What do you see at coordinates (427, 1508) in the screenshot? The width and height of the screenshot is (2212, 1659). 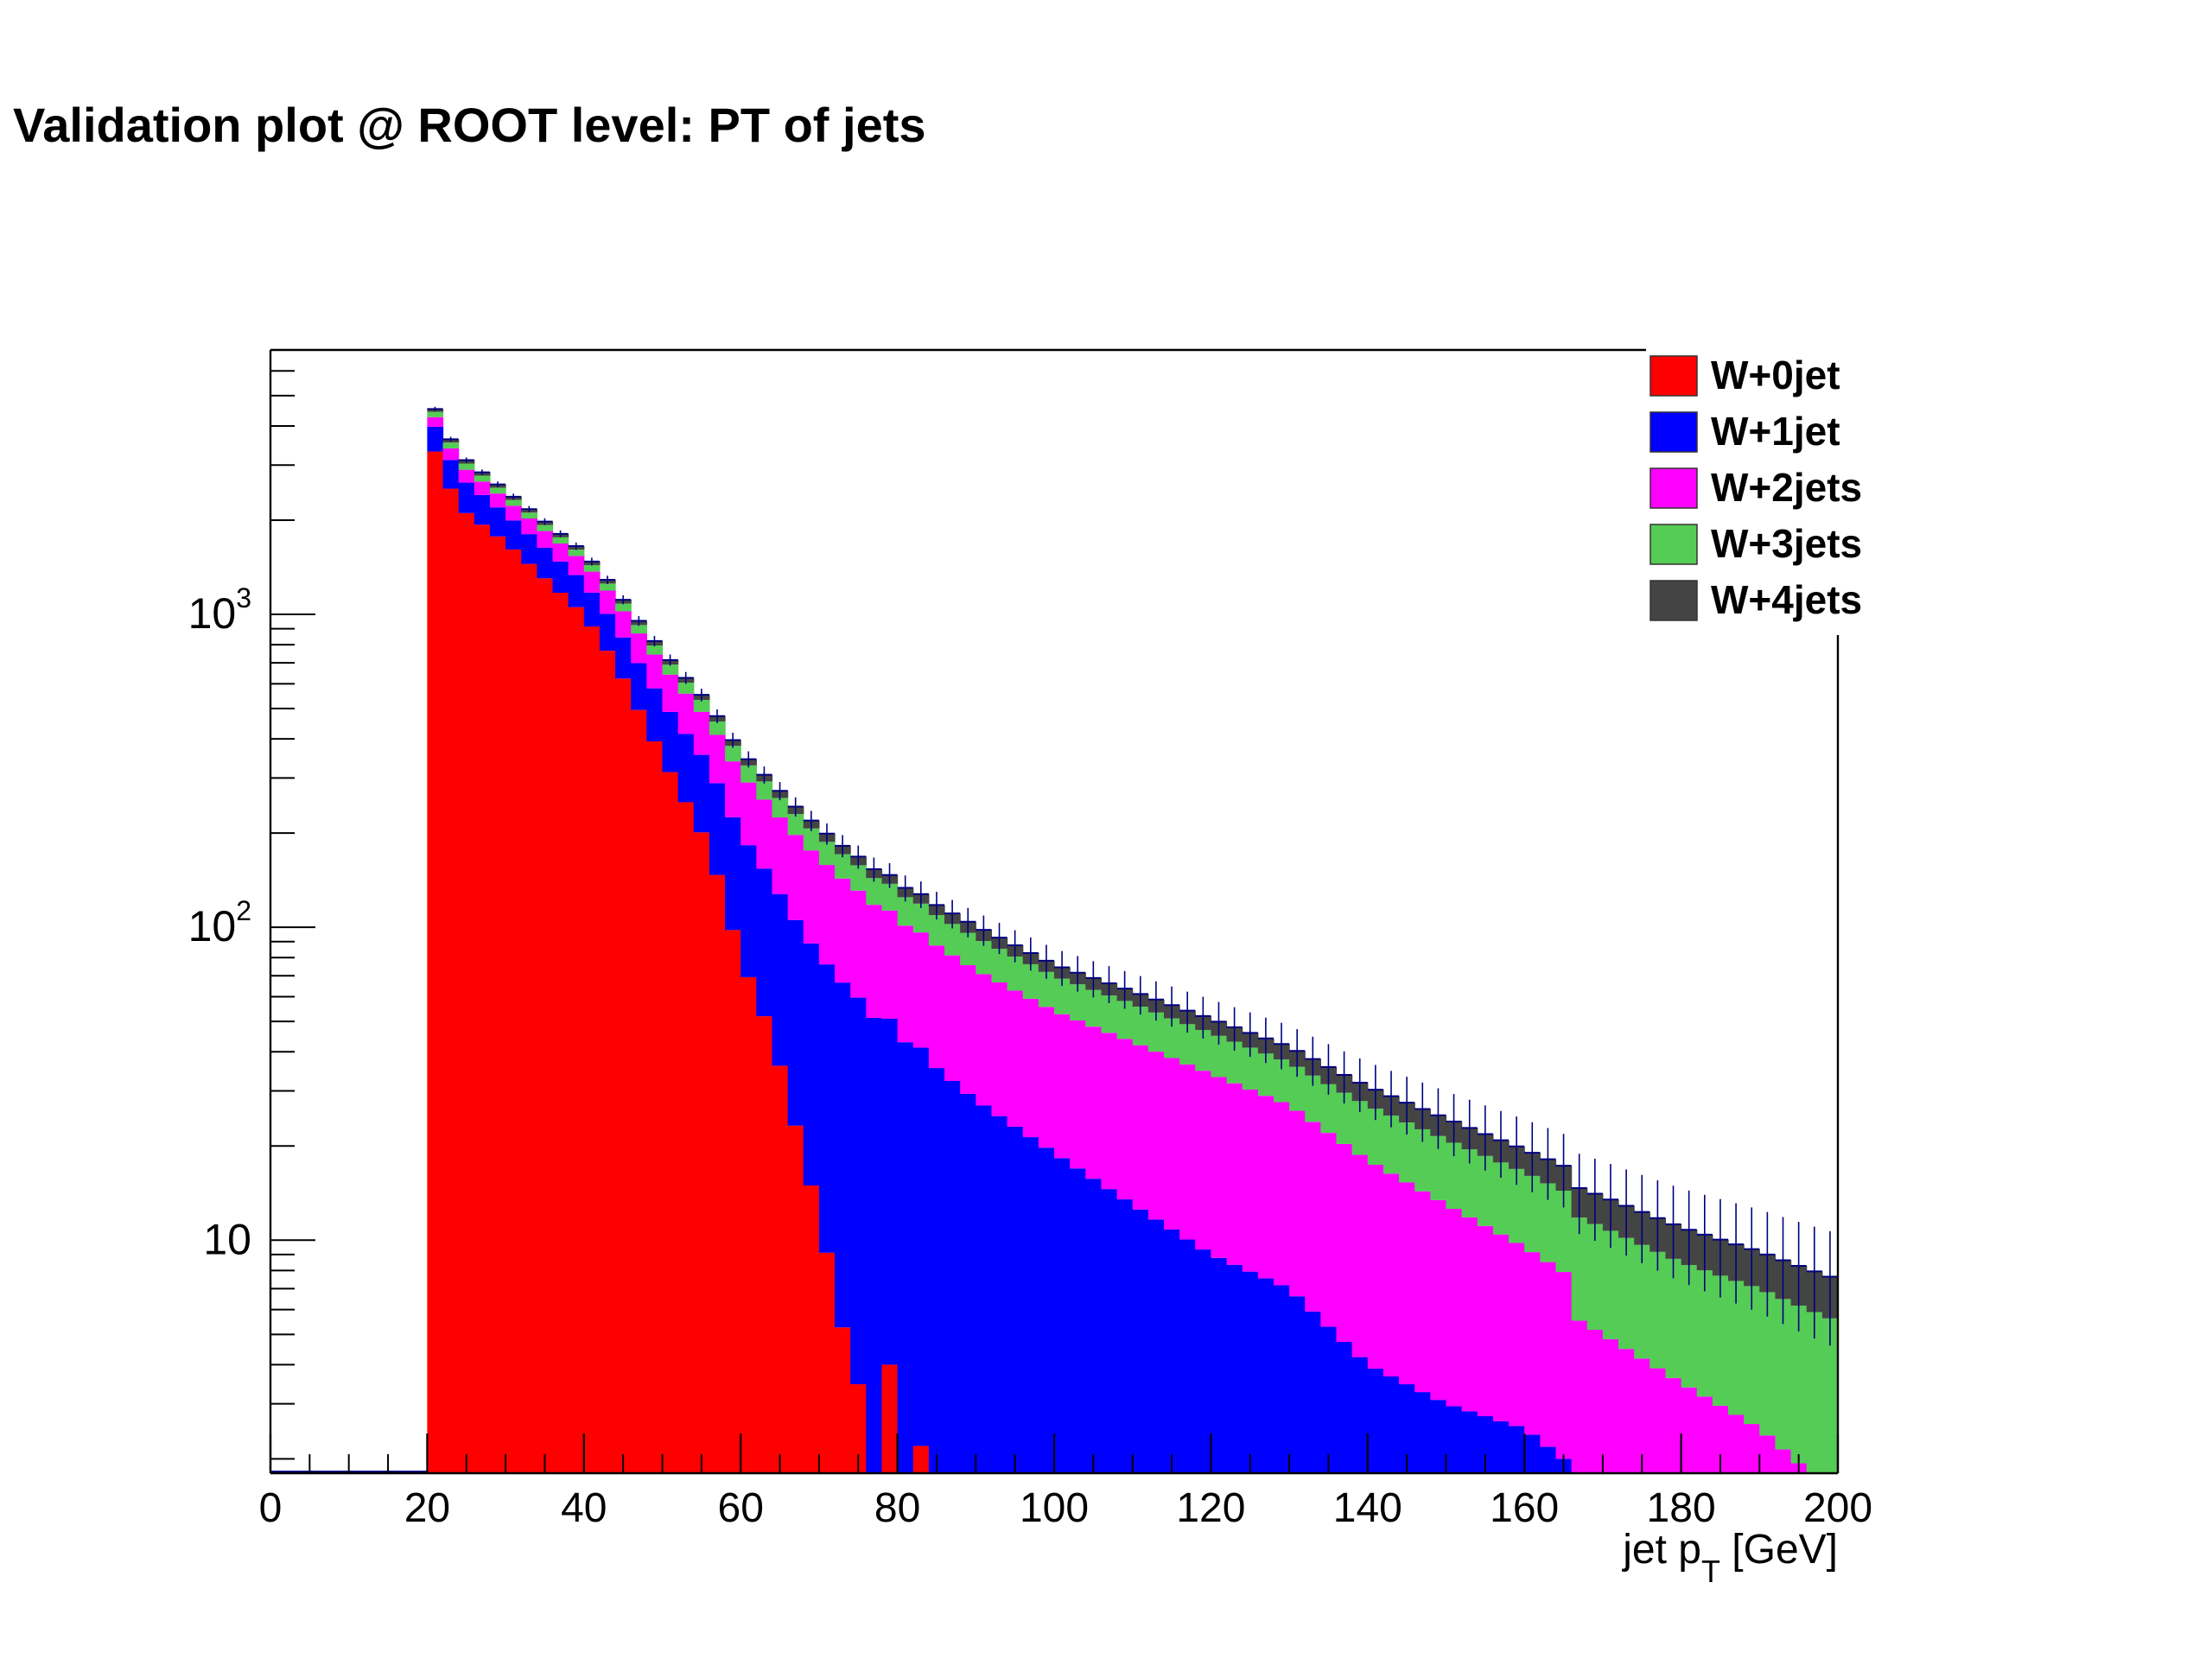 I see `x-tick-label: 20` at bounding box center [427, 1508].